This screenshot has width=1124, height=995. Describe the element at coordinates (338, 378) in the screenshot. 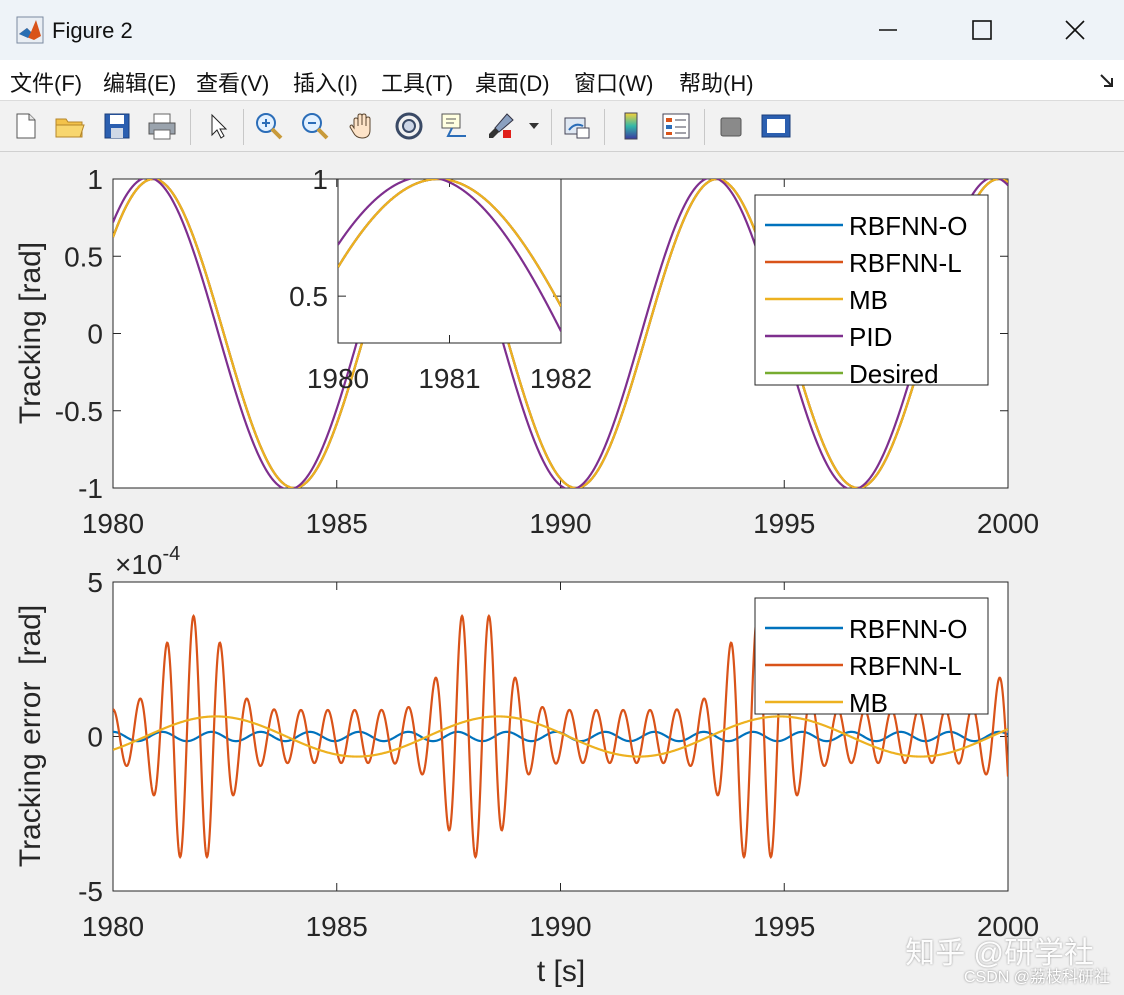

I see `x-tick-label-1980: 1980` at that location.